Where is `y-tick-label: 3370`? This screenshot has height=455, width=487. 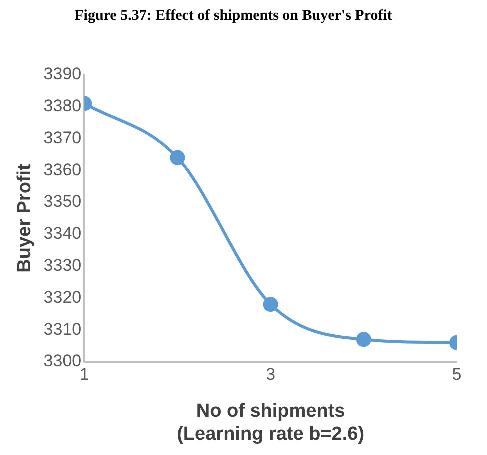 y-tick-label: 3370 is located at coordinates (63, 138).